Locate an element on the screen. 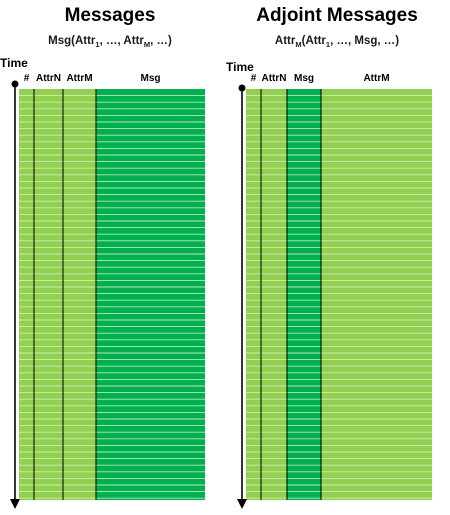 The image size is (450, 515). column-attrm is located at coordinates (79, 294).